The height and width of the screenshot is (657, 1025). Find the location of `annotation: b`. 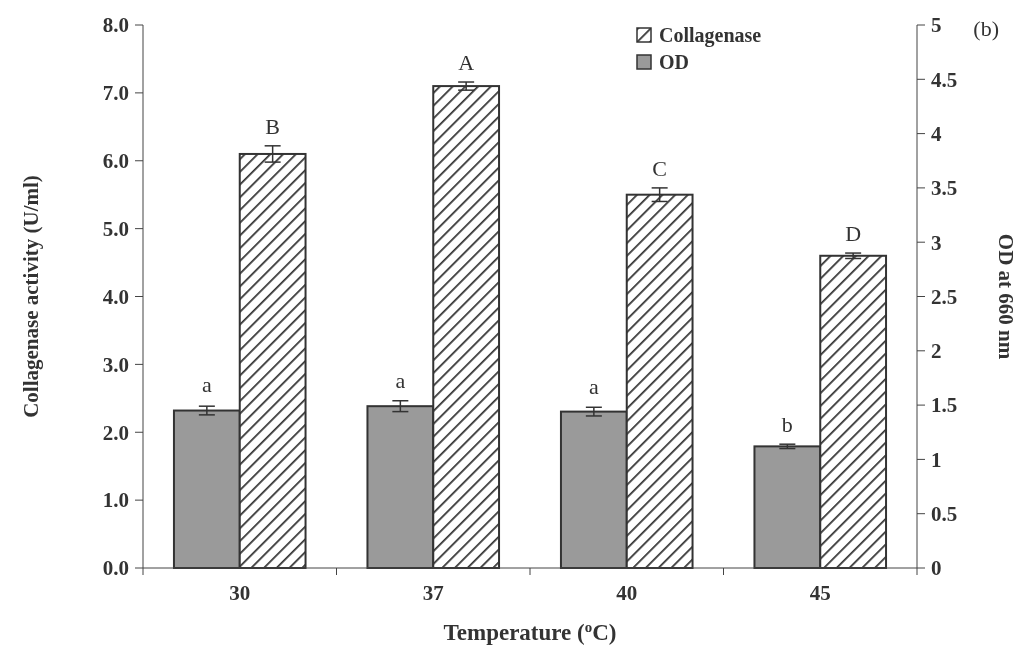

annotation: b is located at coordinates (787, 424).